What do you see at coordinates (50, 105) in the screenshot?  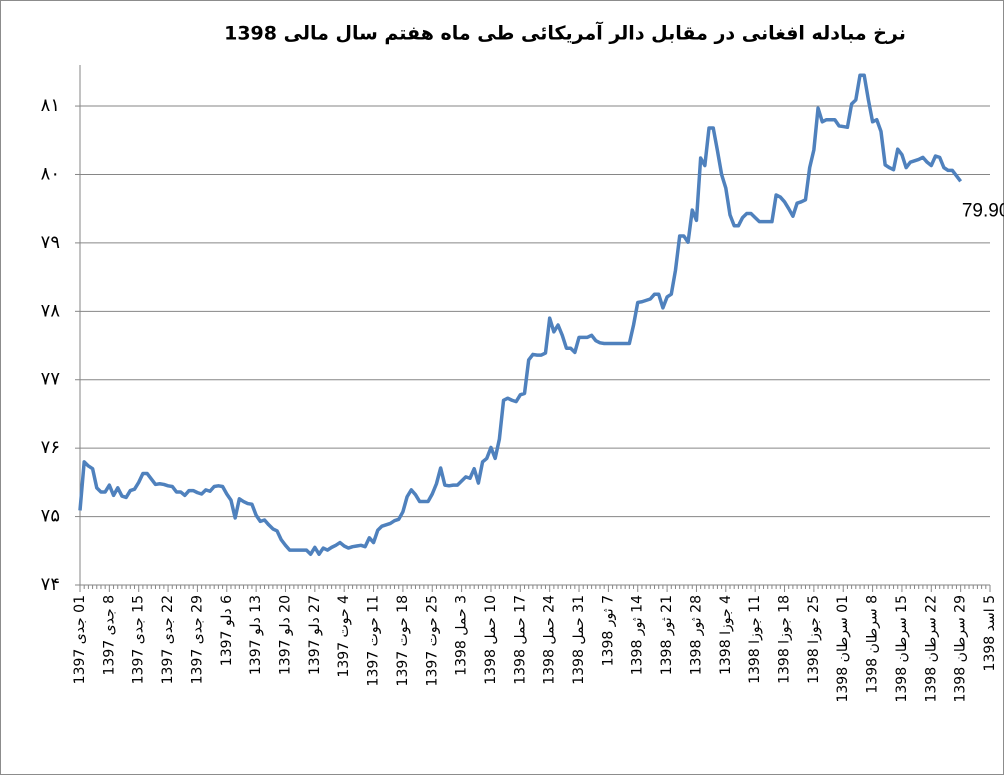 I see `y-tick-label: ۸۱` at bounding box center [50, 105].